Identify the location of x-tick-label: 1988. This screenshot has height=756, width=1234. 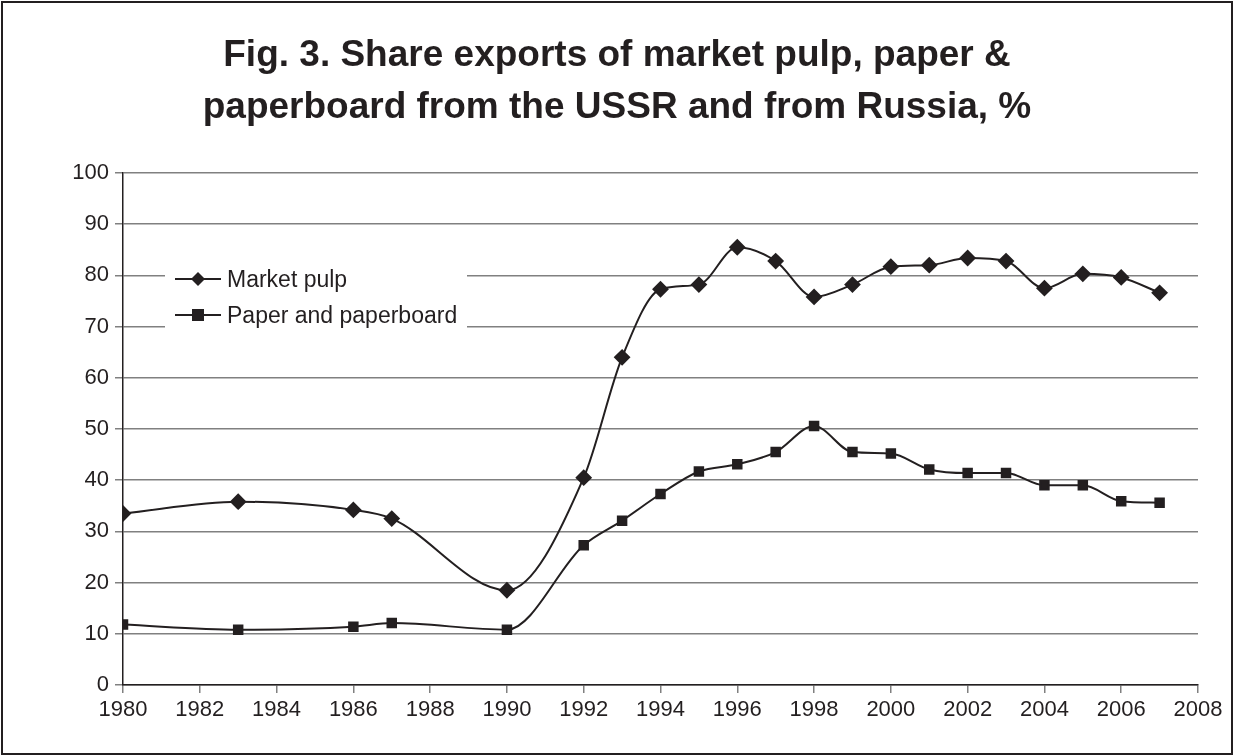
(430, 709).